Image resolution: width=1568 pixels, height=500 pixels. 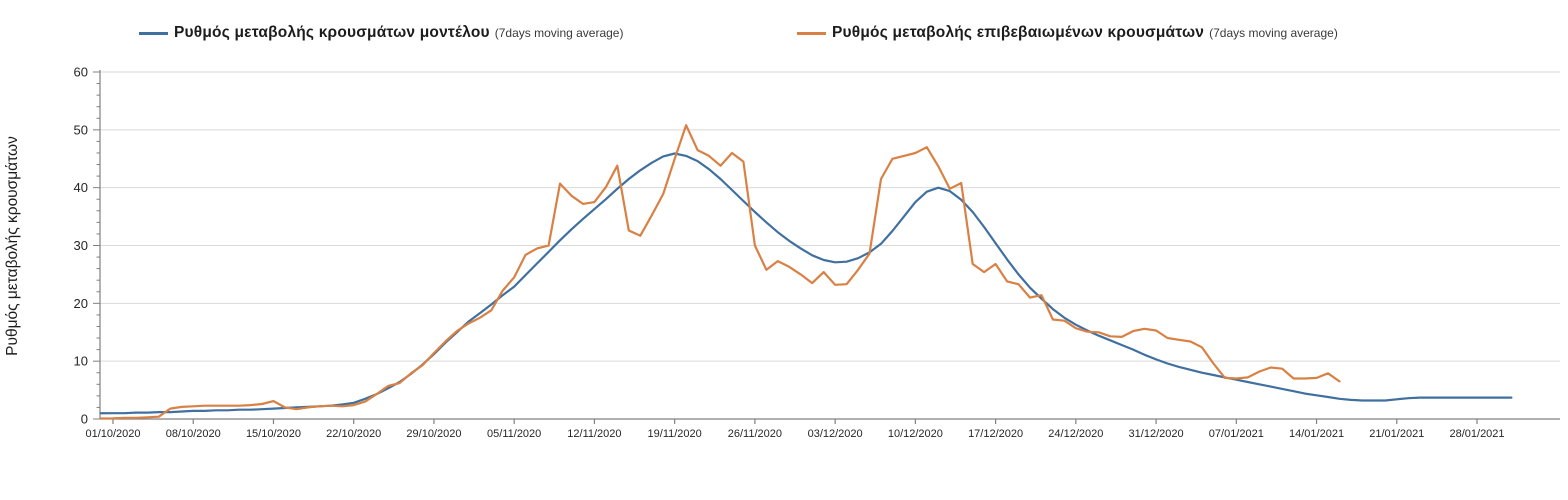 What do you see at coordinates (915, 434) in the screenshot?
I see `x-tick-label-10: 10/12/2020` at bounding box center [915, 434].